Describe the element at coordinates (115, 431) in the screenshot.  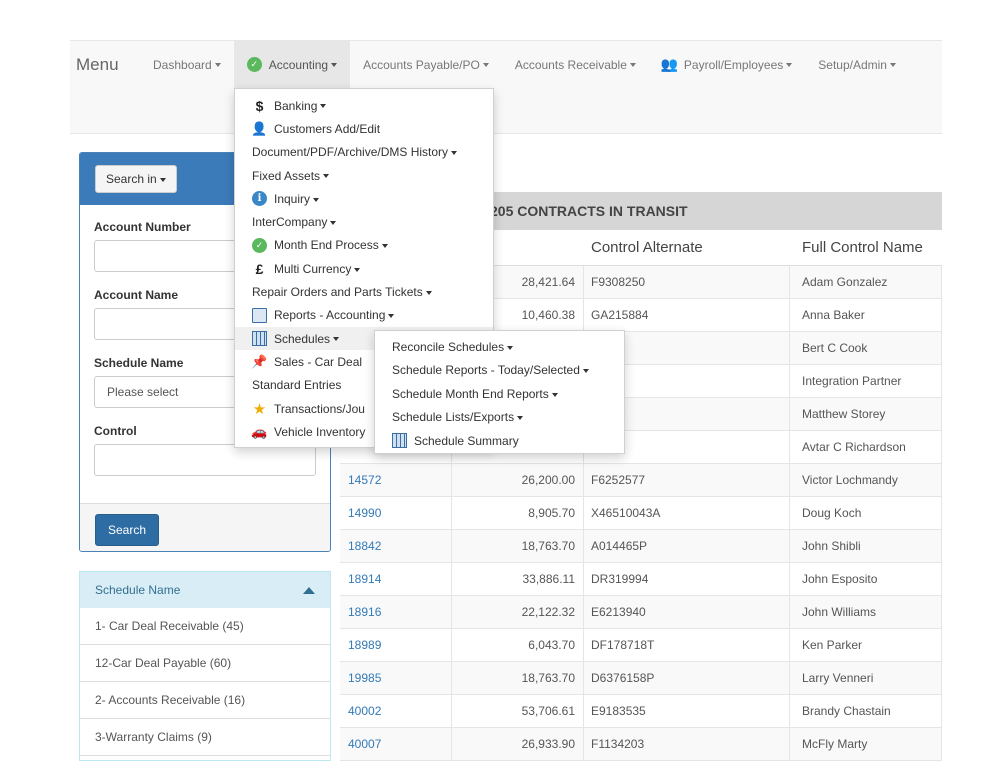
I see `control-label: Control` at that location.